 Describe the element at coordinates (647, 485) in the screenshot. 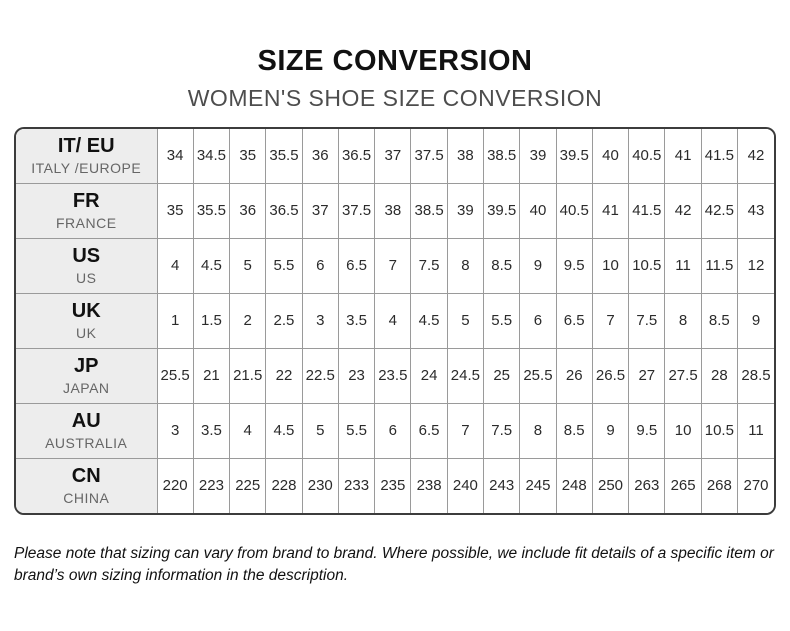

I see `size-value-cell: 263` at that location.